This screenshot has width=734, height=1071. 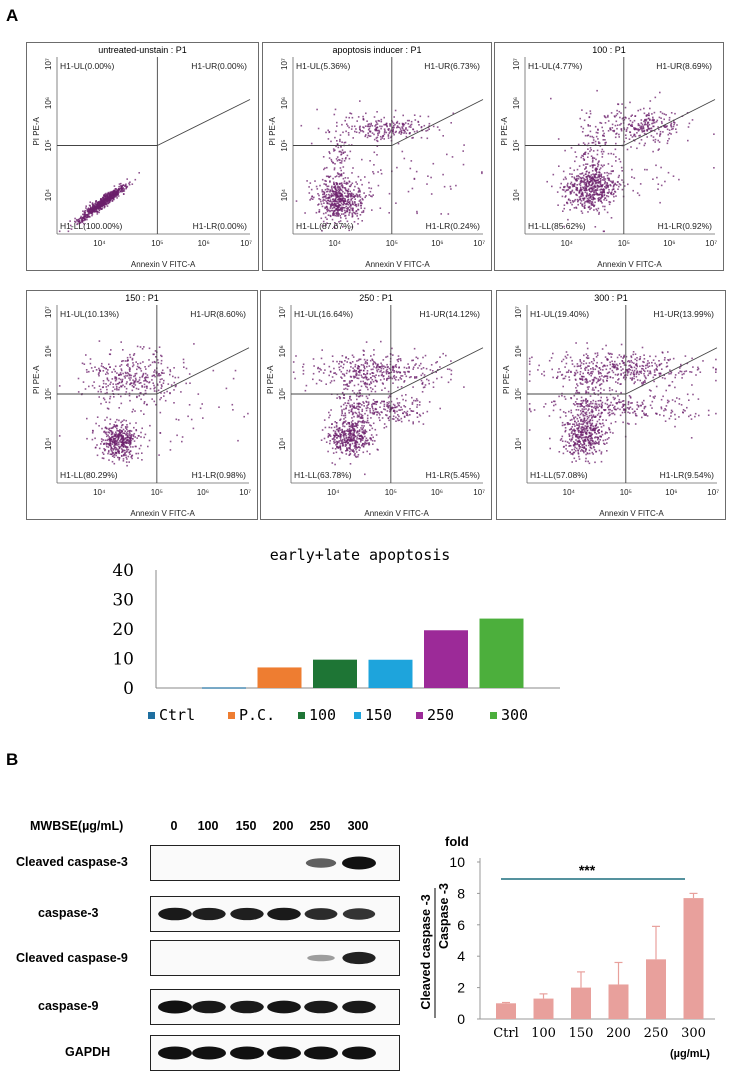 I want to click on quadrant-label-lr: H1-LR(0.24%), so click(x=453, y=226).